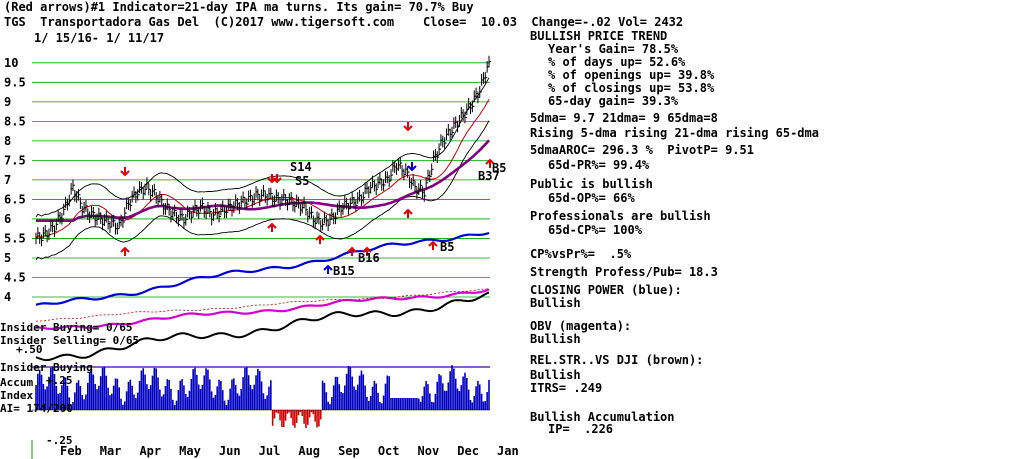 This screenshot has height=459, width=1024. Describe the element at coordinates (190, 451) in the screenshot. I see `x-tick-label: May` at that location.